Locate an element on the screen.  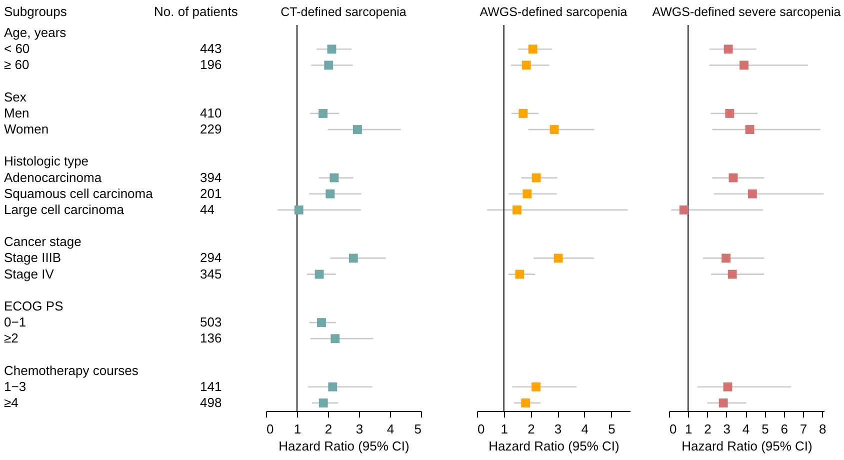
category-label: < 60 is located at coordinates (17, 48).